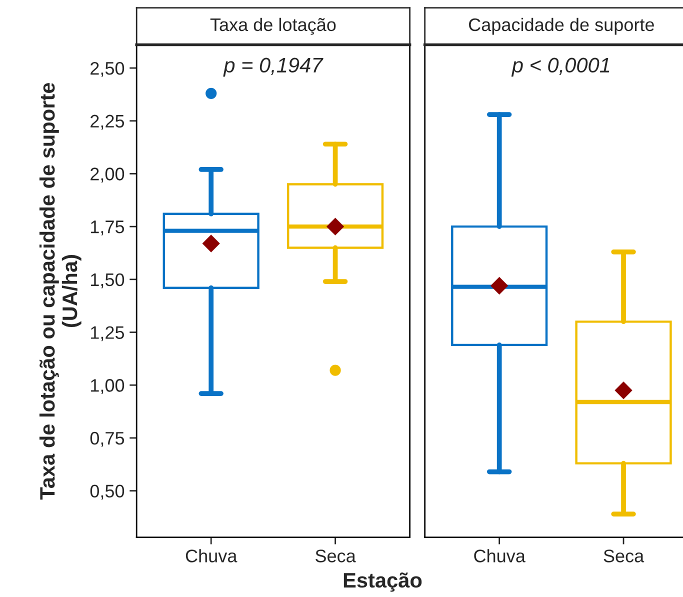 The height and width of the screenshot is (597, 683). I want to click on y-tick-label: 2,00, so click(107, 175).